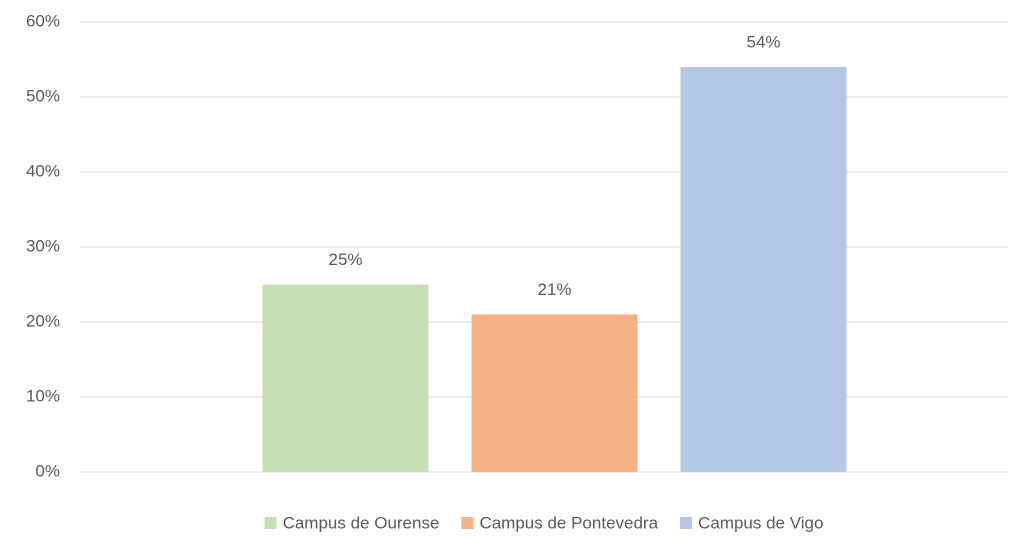 This screenshot has height=536, width=1009. Describe the element at coordinates (361, 522) in the screenshot. I see `legend-label: Campus de Ourense` at that location.